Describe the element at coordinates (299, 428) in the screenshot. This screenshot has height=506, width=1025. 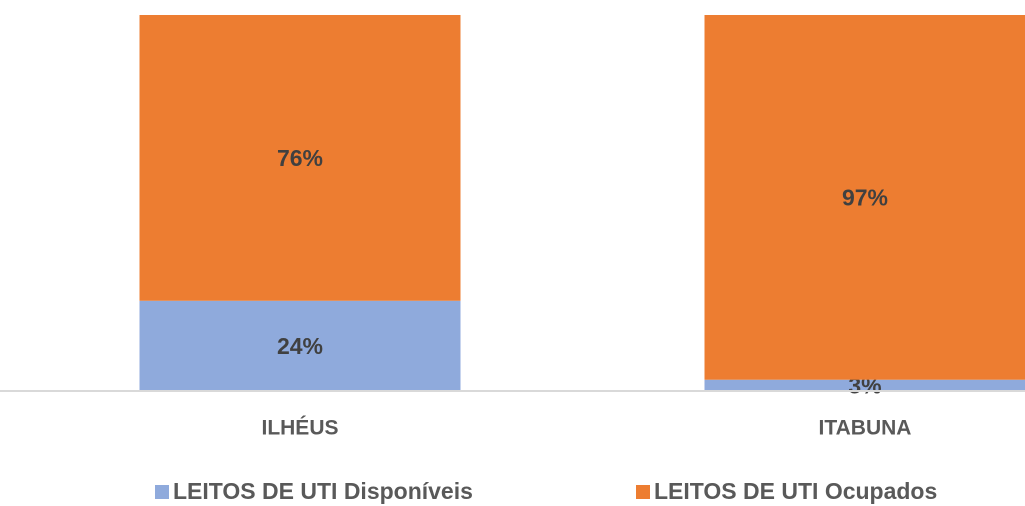
I see `x-tick-label: ILHÉUS` at that location.